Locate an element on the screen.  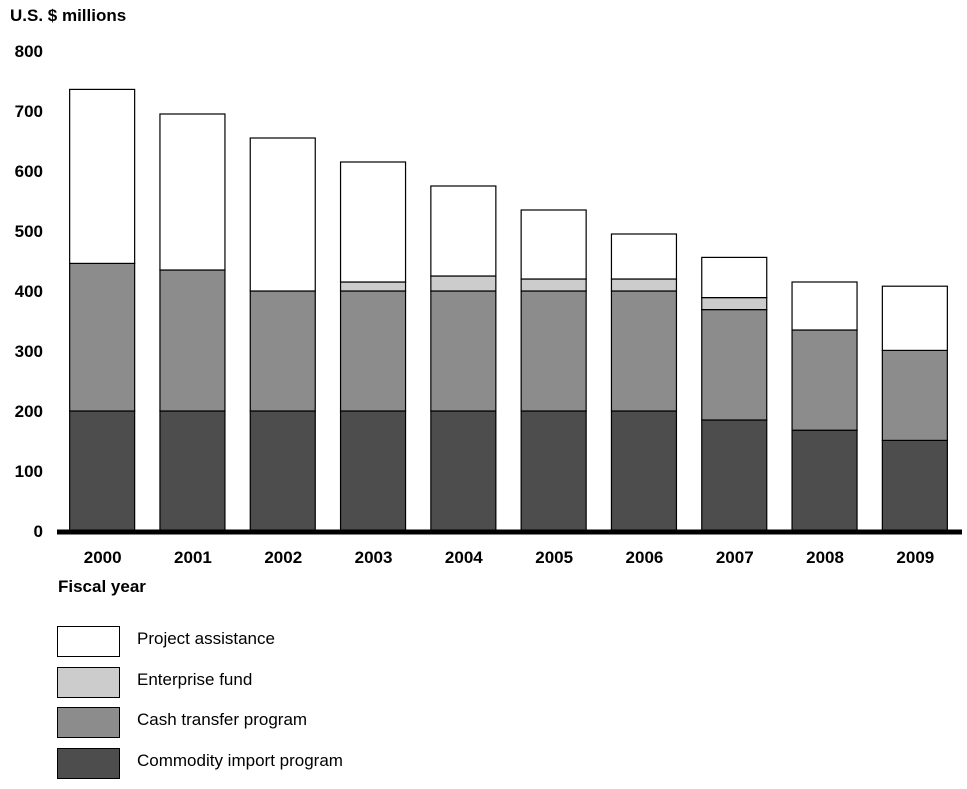
x-tick-label-2001: 2001 is located at coordinates (193, 557).